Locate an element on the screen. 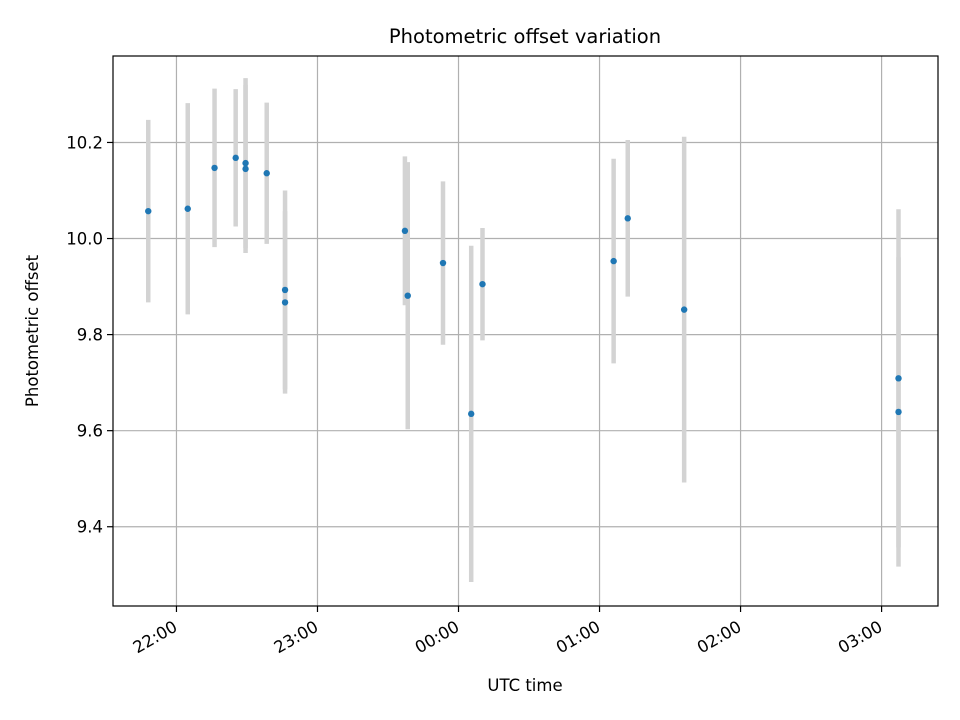 The height and width of the screenshot is (720, 960). y-tick-label: 9.8 is located at coordinates (90, 335).